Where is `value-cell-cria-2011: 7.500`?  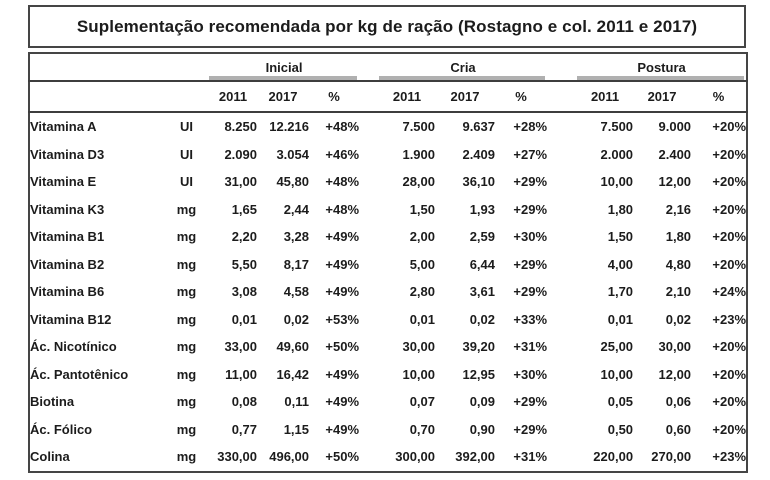
value-cell-cria-2011: 7.500 is located at coordinates (419, 127).